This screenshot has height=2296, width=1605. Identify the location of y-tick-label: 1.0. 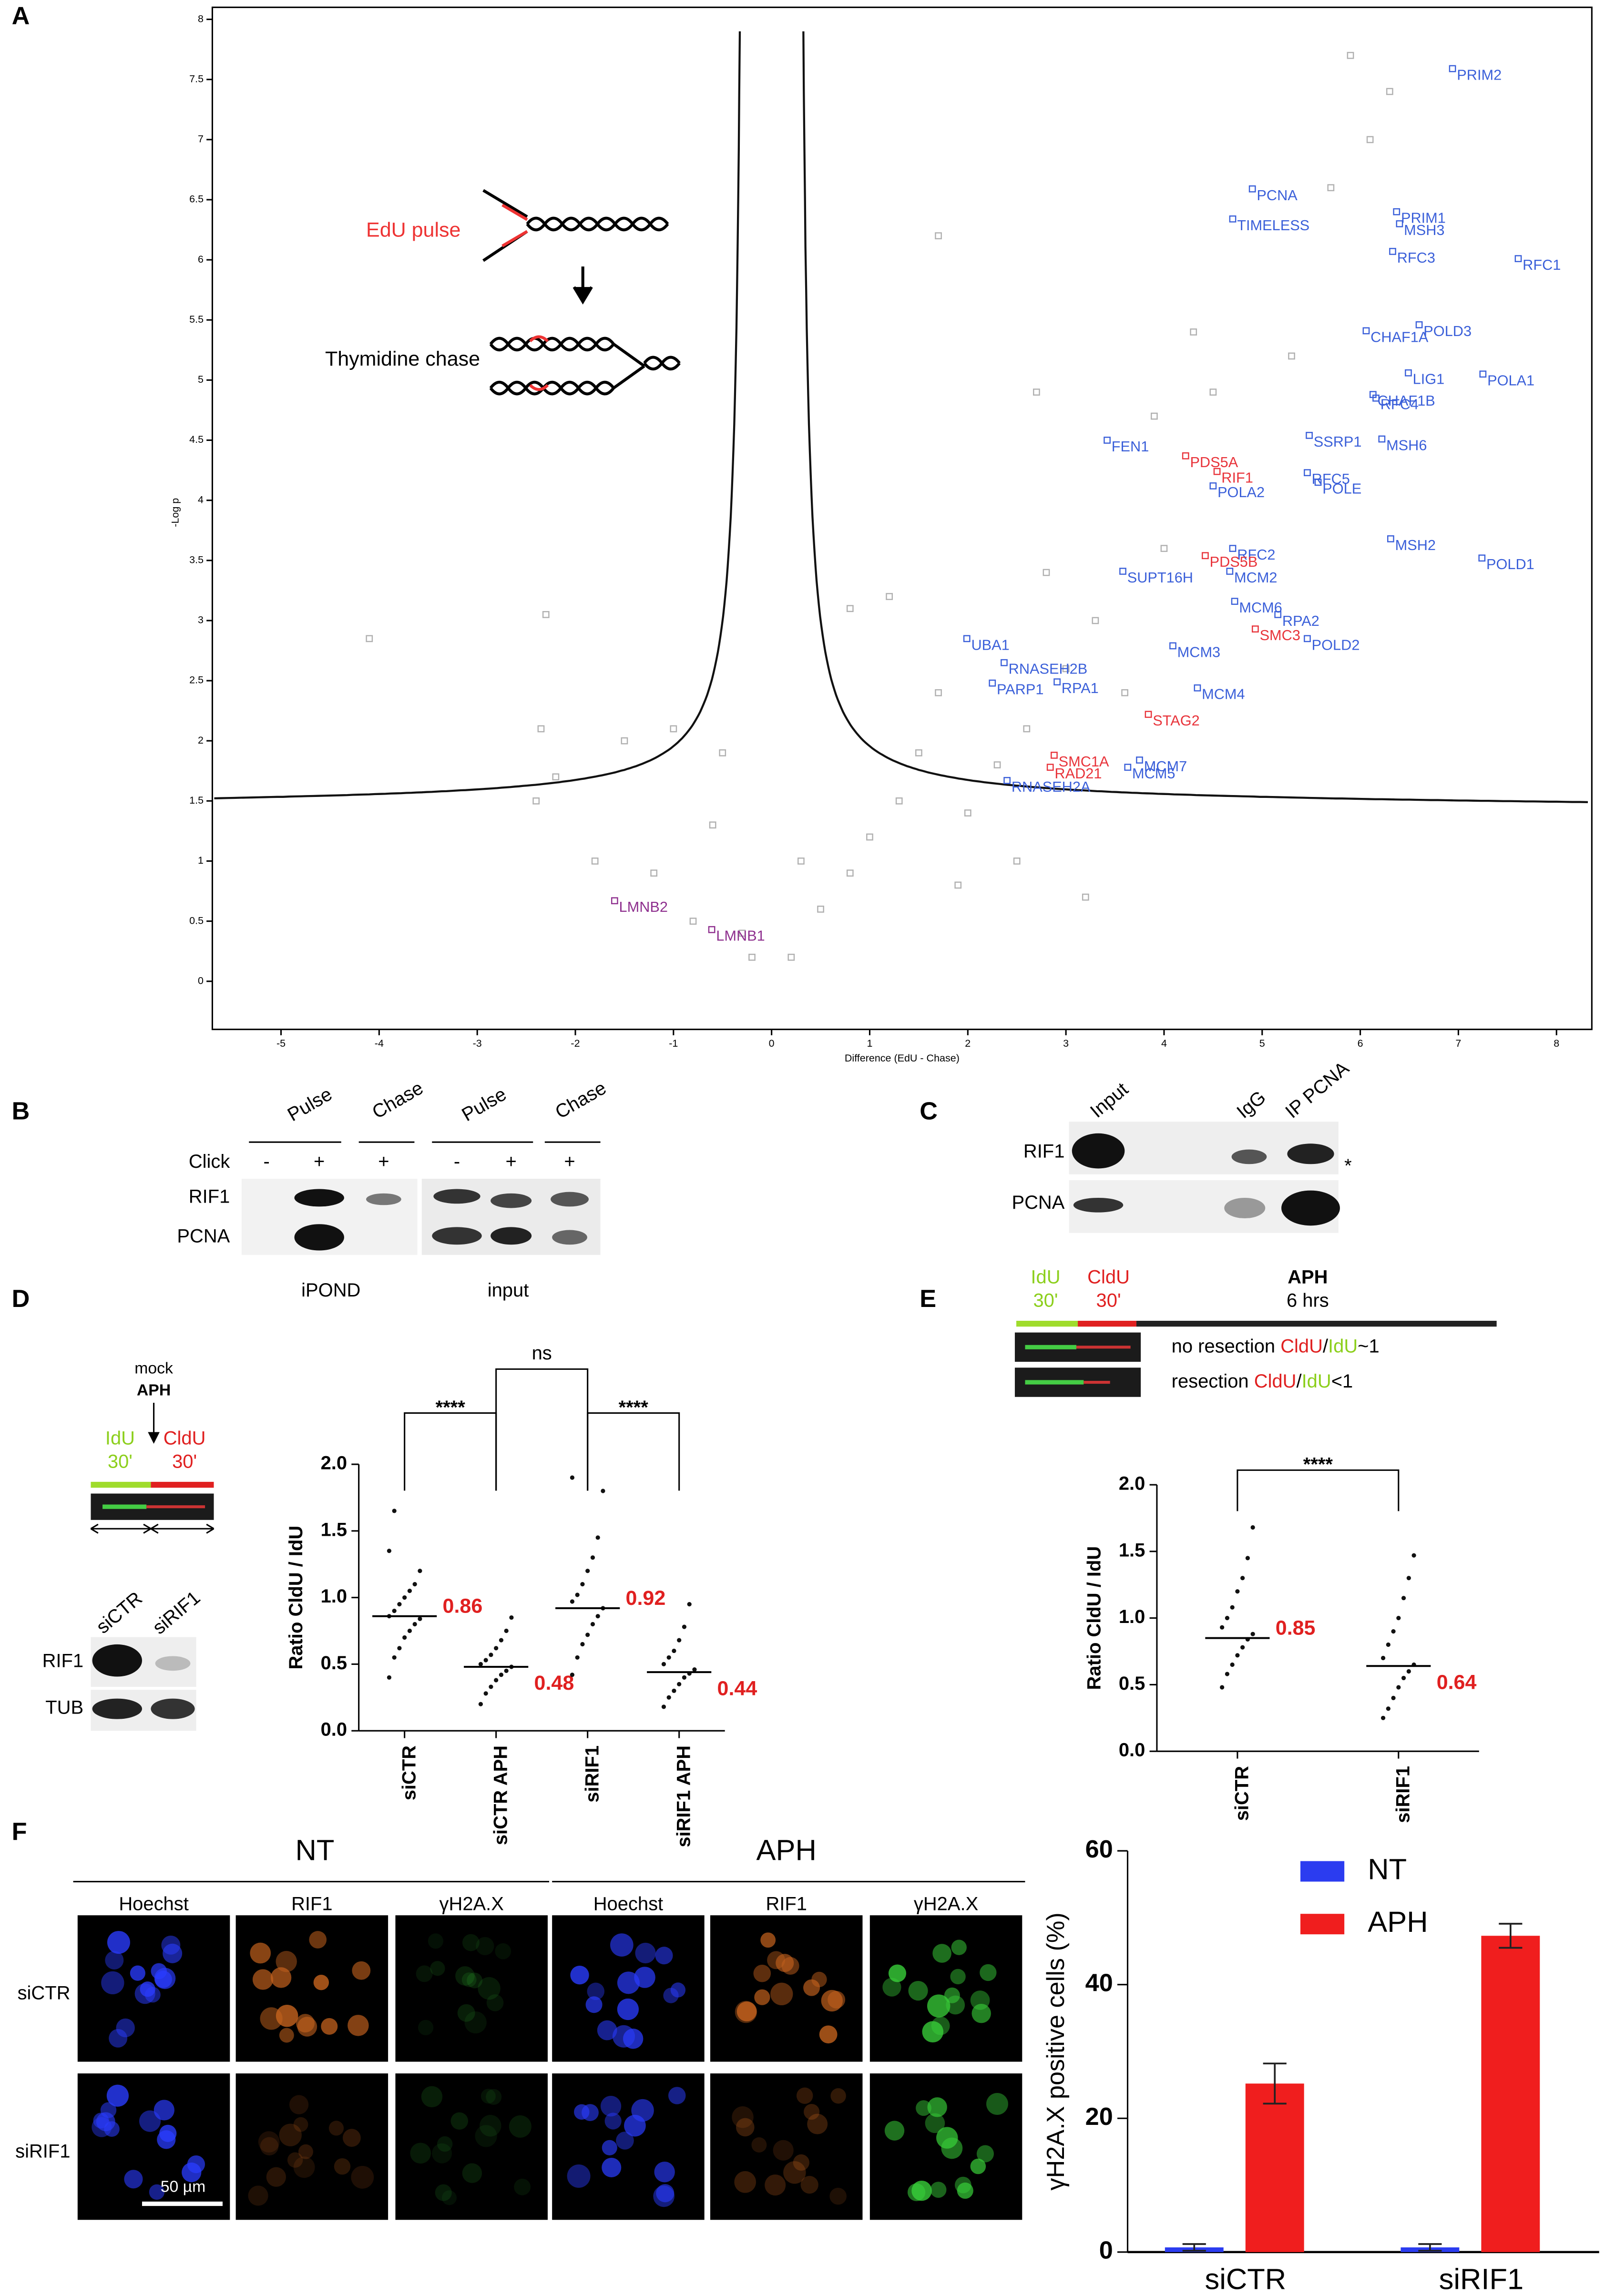
(334, 1596).